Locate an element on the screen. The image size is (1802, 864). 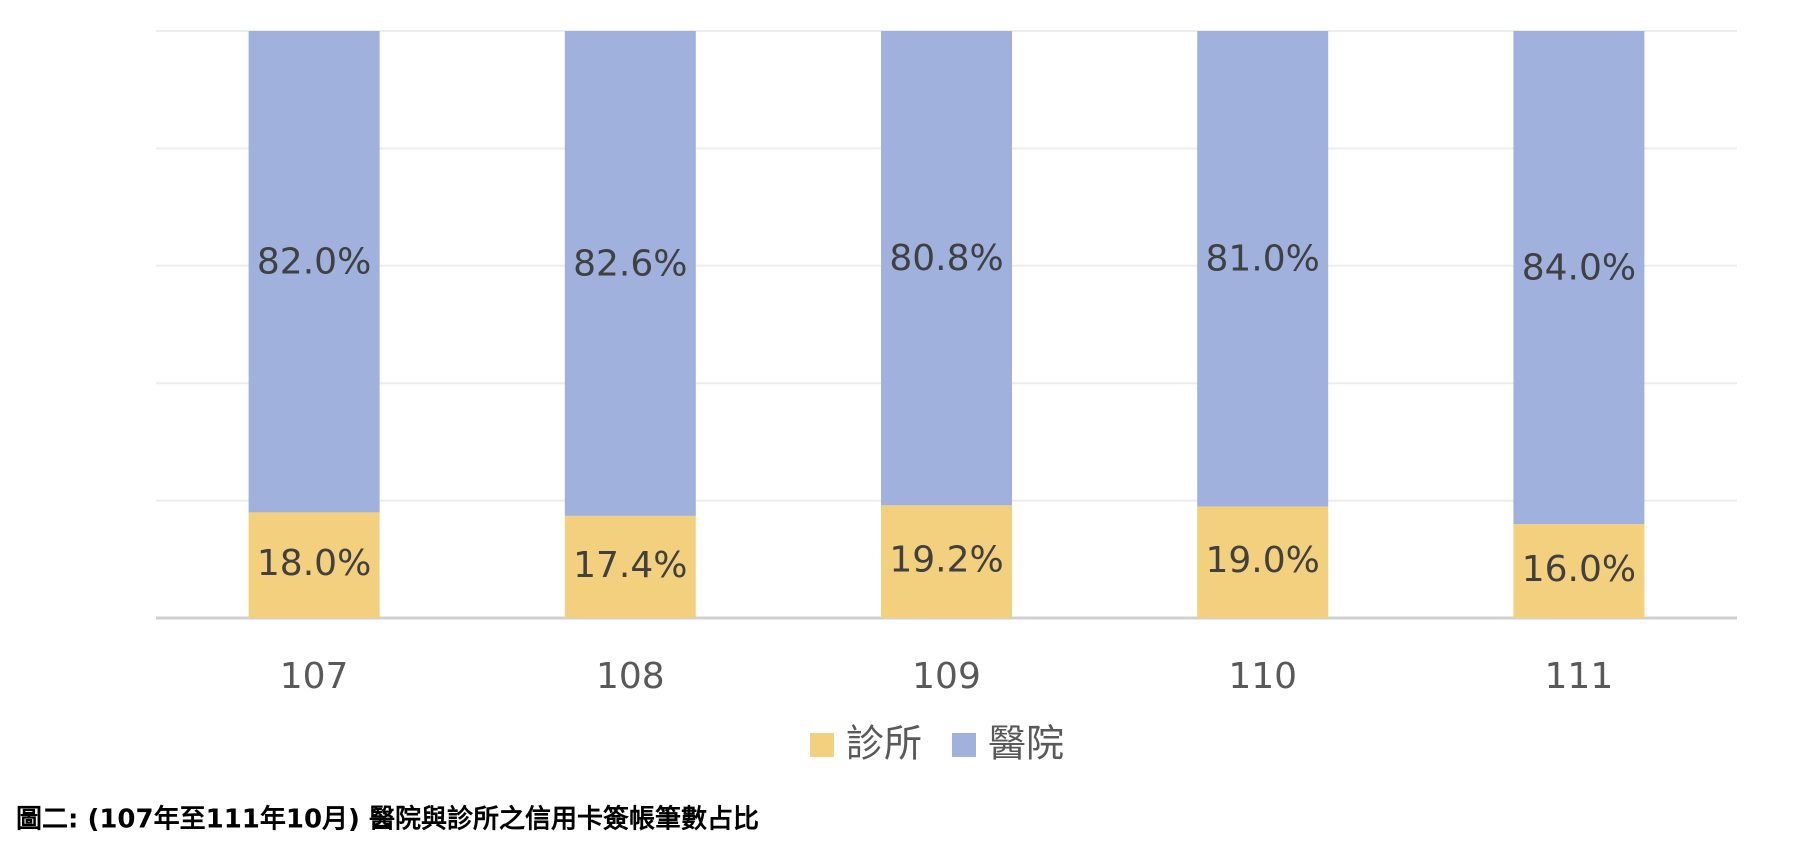
data-label: 16.0% is located at coordinates (1579, 569).